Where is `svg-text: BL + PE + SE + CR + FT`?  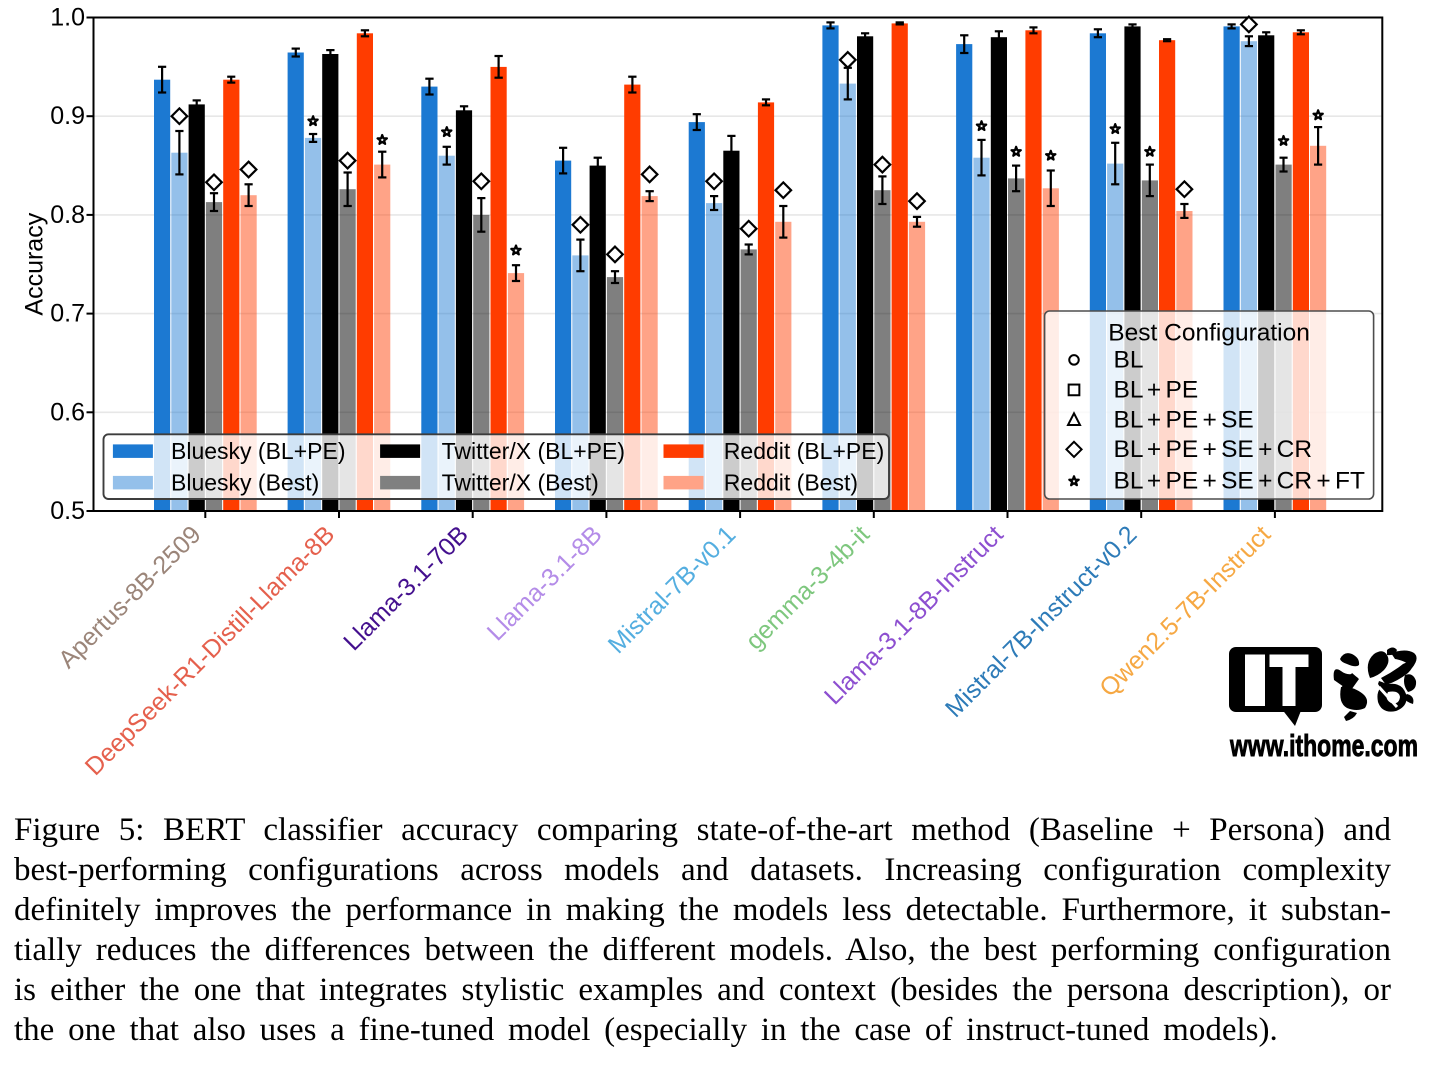
svg-text: BL + PE + SE + CR + FT is located at coordinates (1239, 481).